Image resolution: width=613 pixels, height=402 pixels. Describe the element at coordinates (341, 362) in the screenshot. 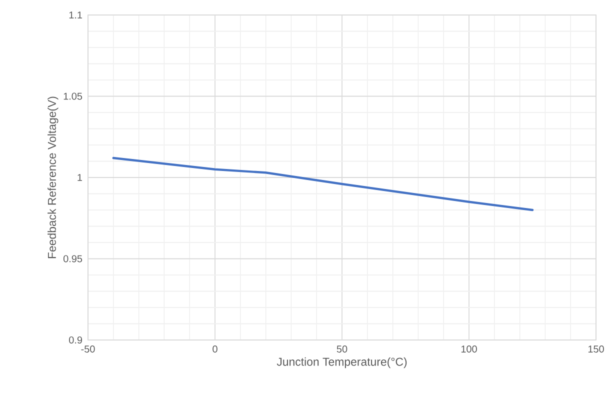

I see `x-axis-title: Junction Temperature(°C)` at that location.